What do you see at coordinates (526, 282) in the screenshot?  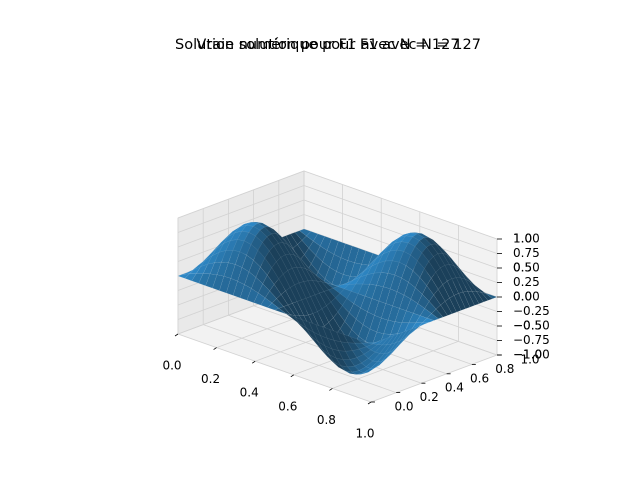 I see `z-tick-label-5: 0.25` at bounding box center [526, 282].